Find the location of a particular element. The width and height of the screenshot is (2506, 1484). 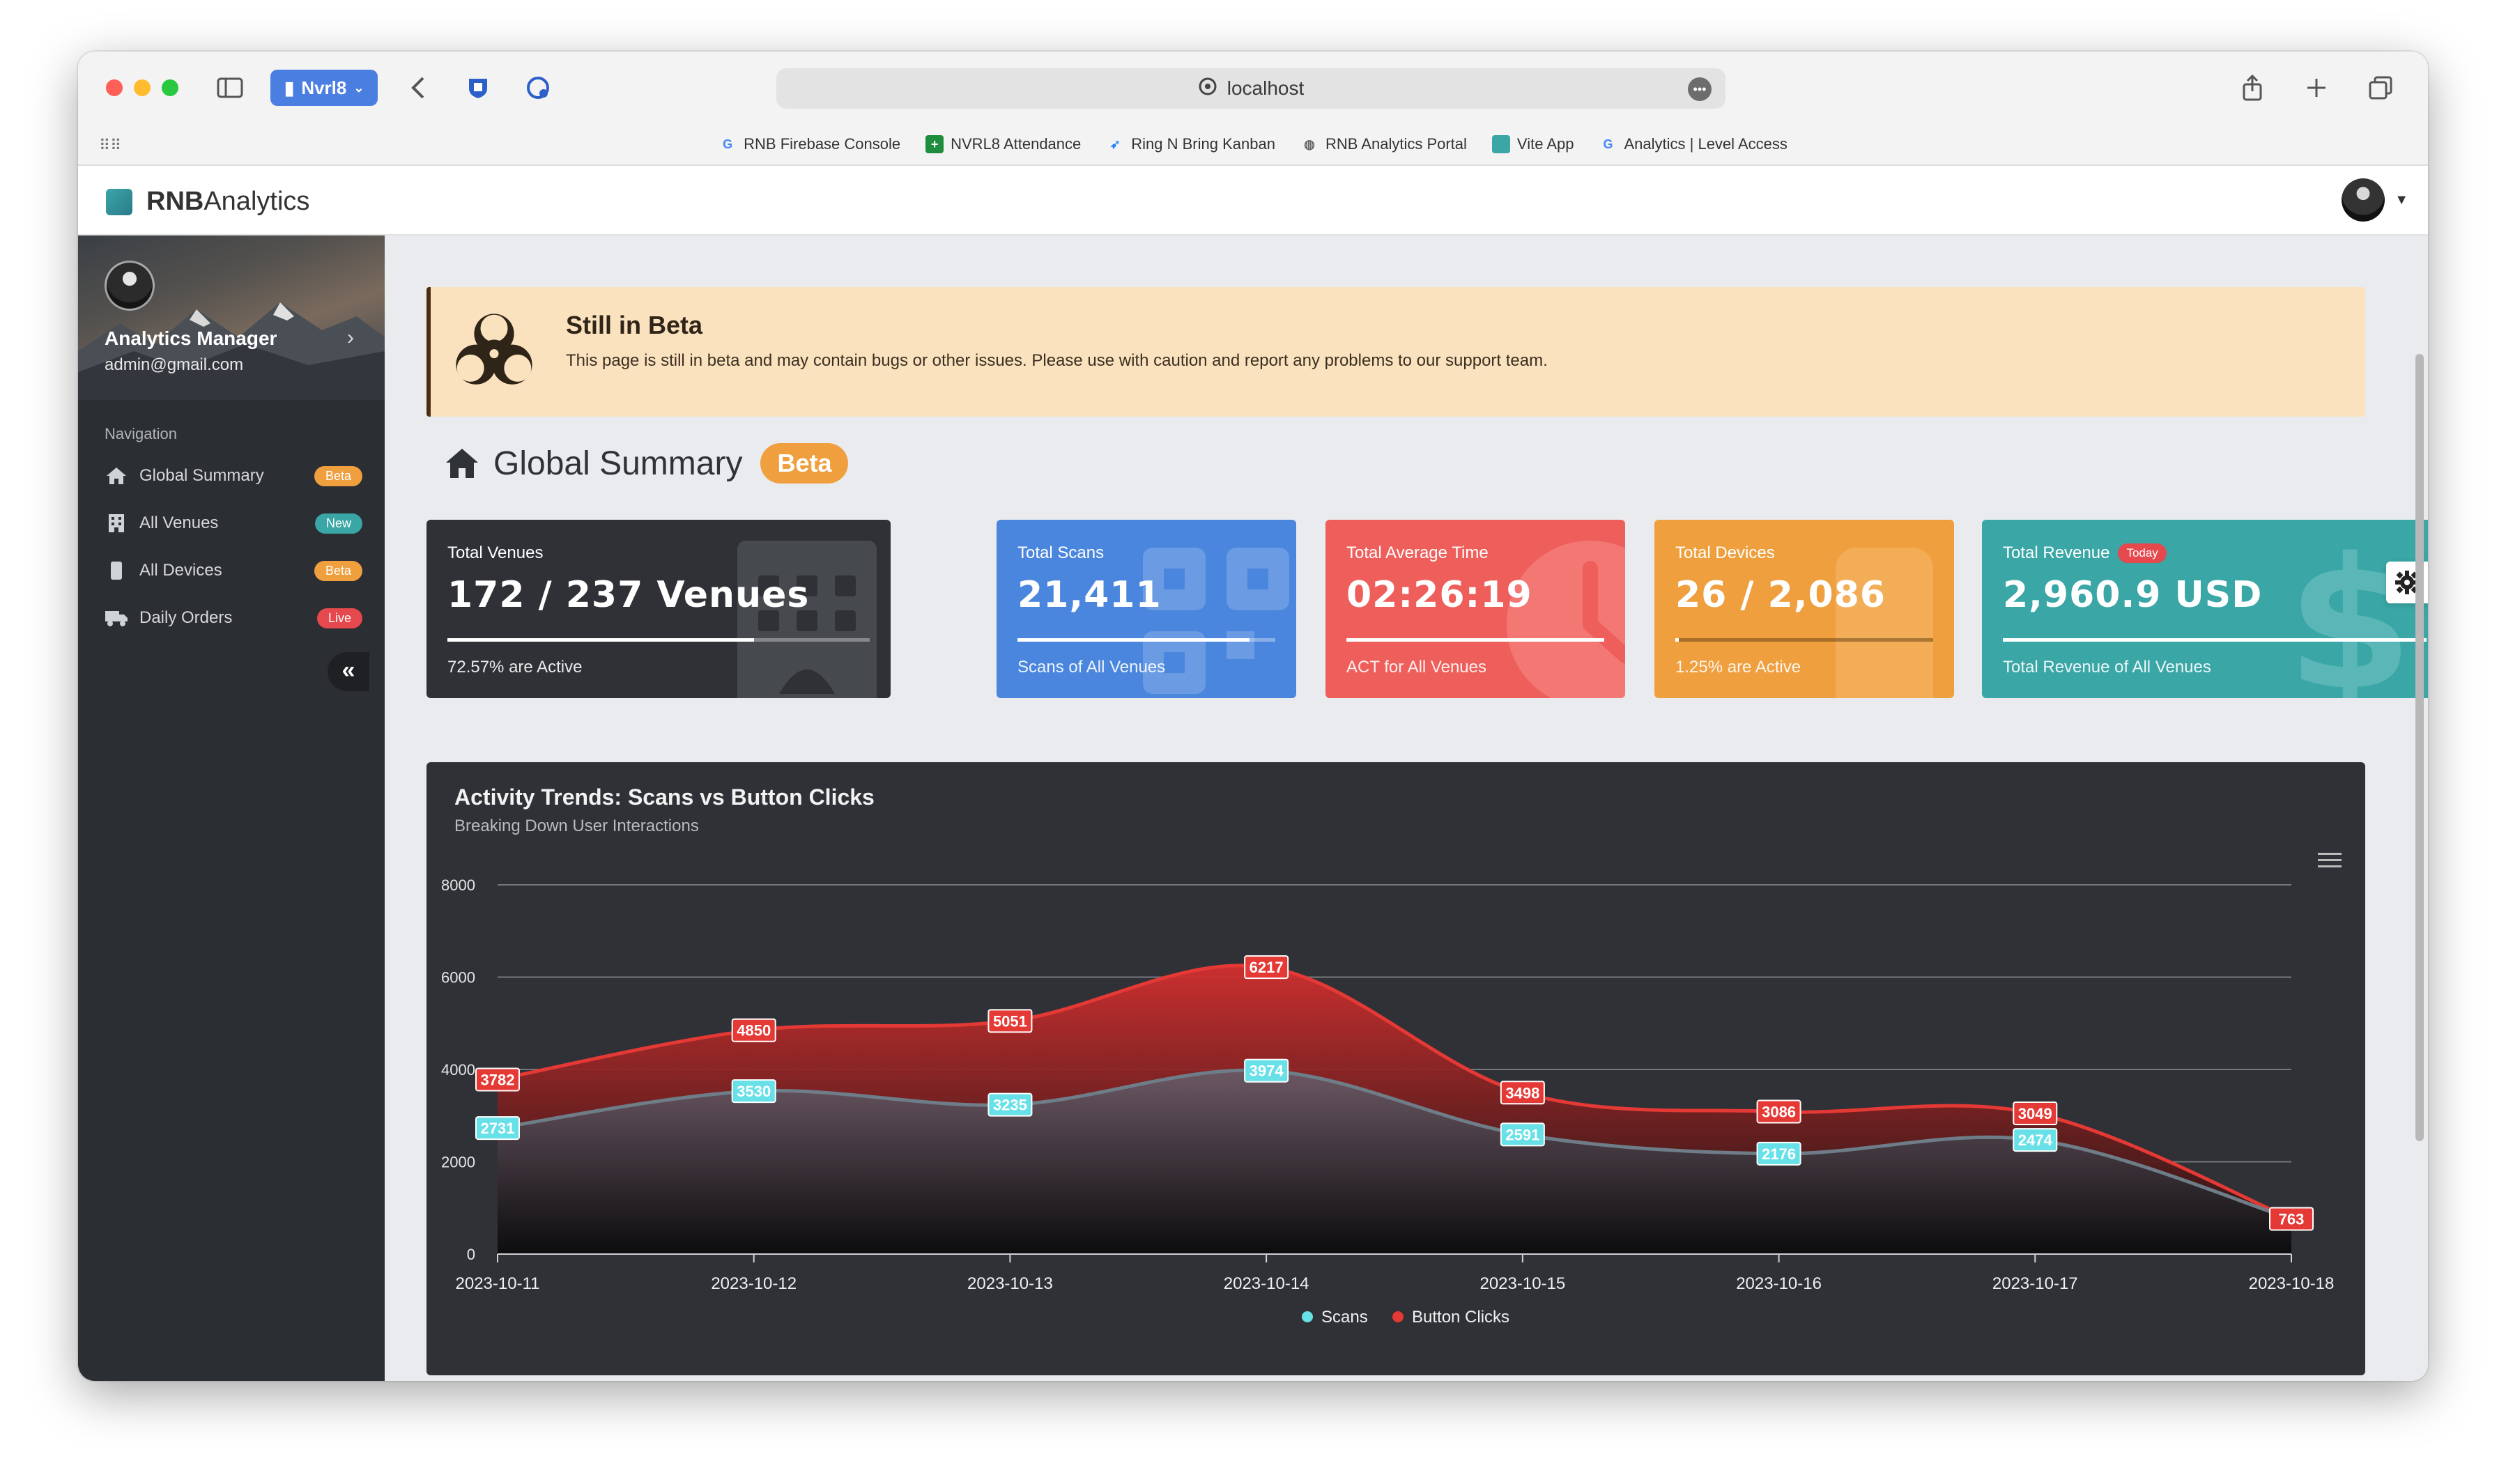

more-icon: ••• is located at coordinates (1700, 89).